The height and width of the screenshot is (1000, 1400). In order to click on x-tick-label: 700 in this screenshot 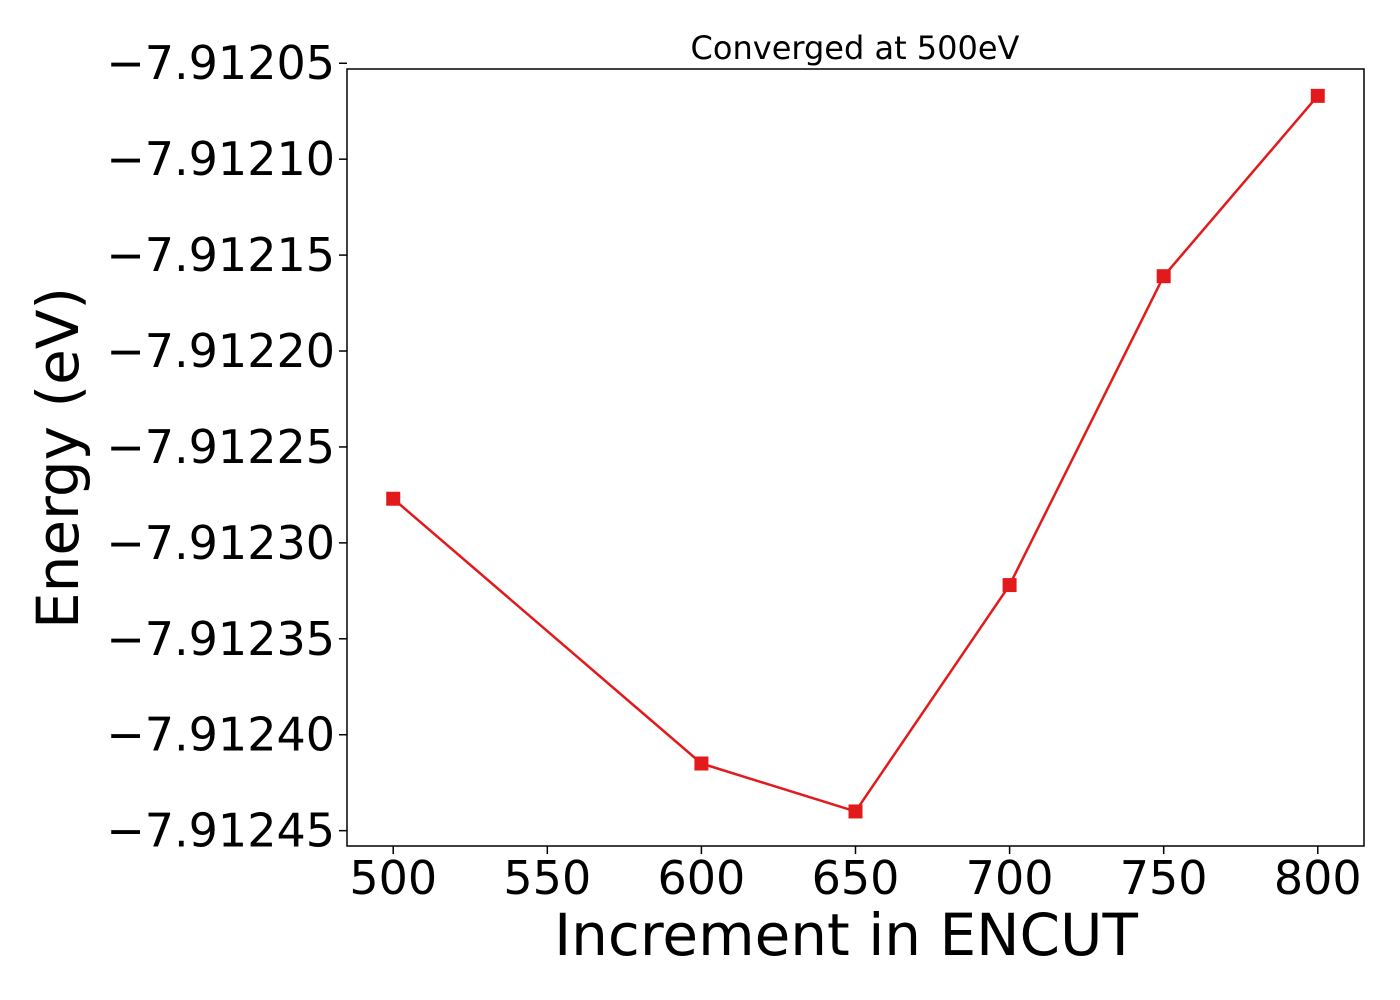, I will do `click(1010, 878)`.